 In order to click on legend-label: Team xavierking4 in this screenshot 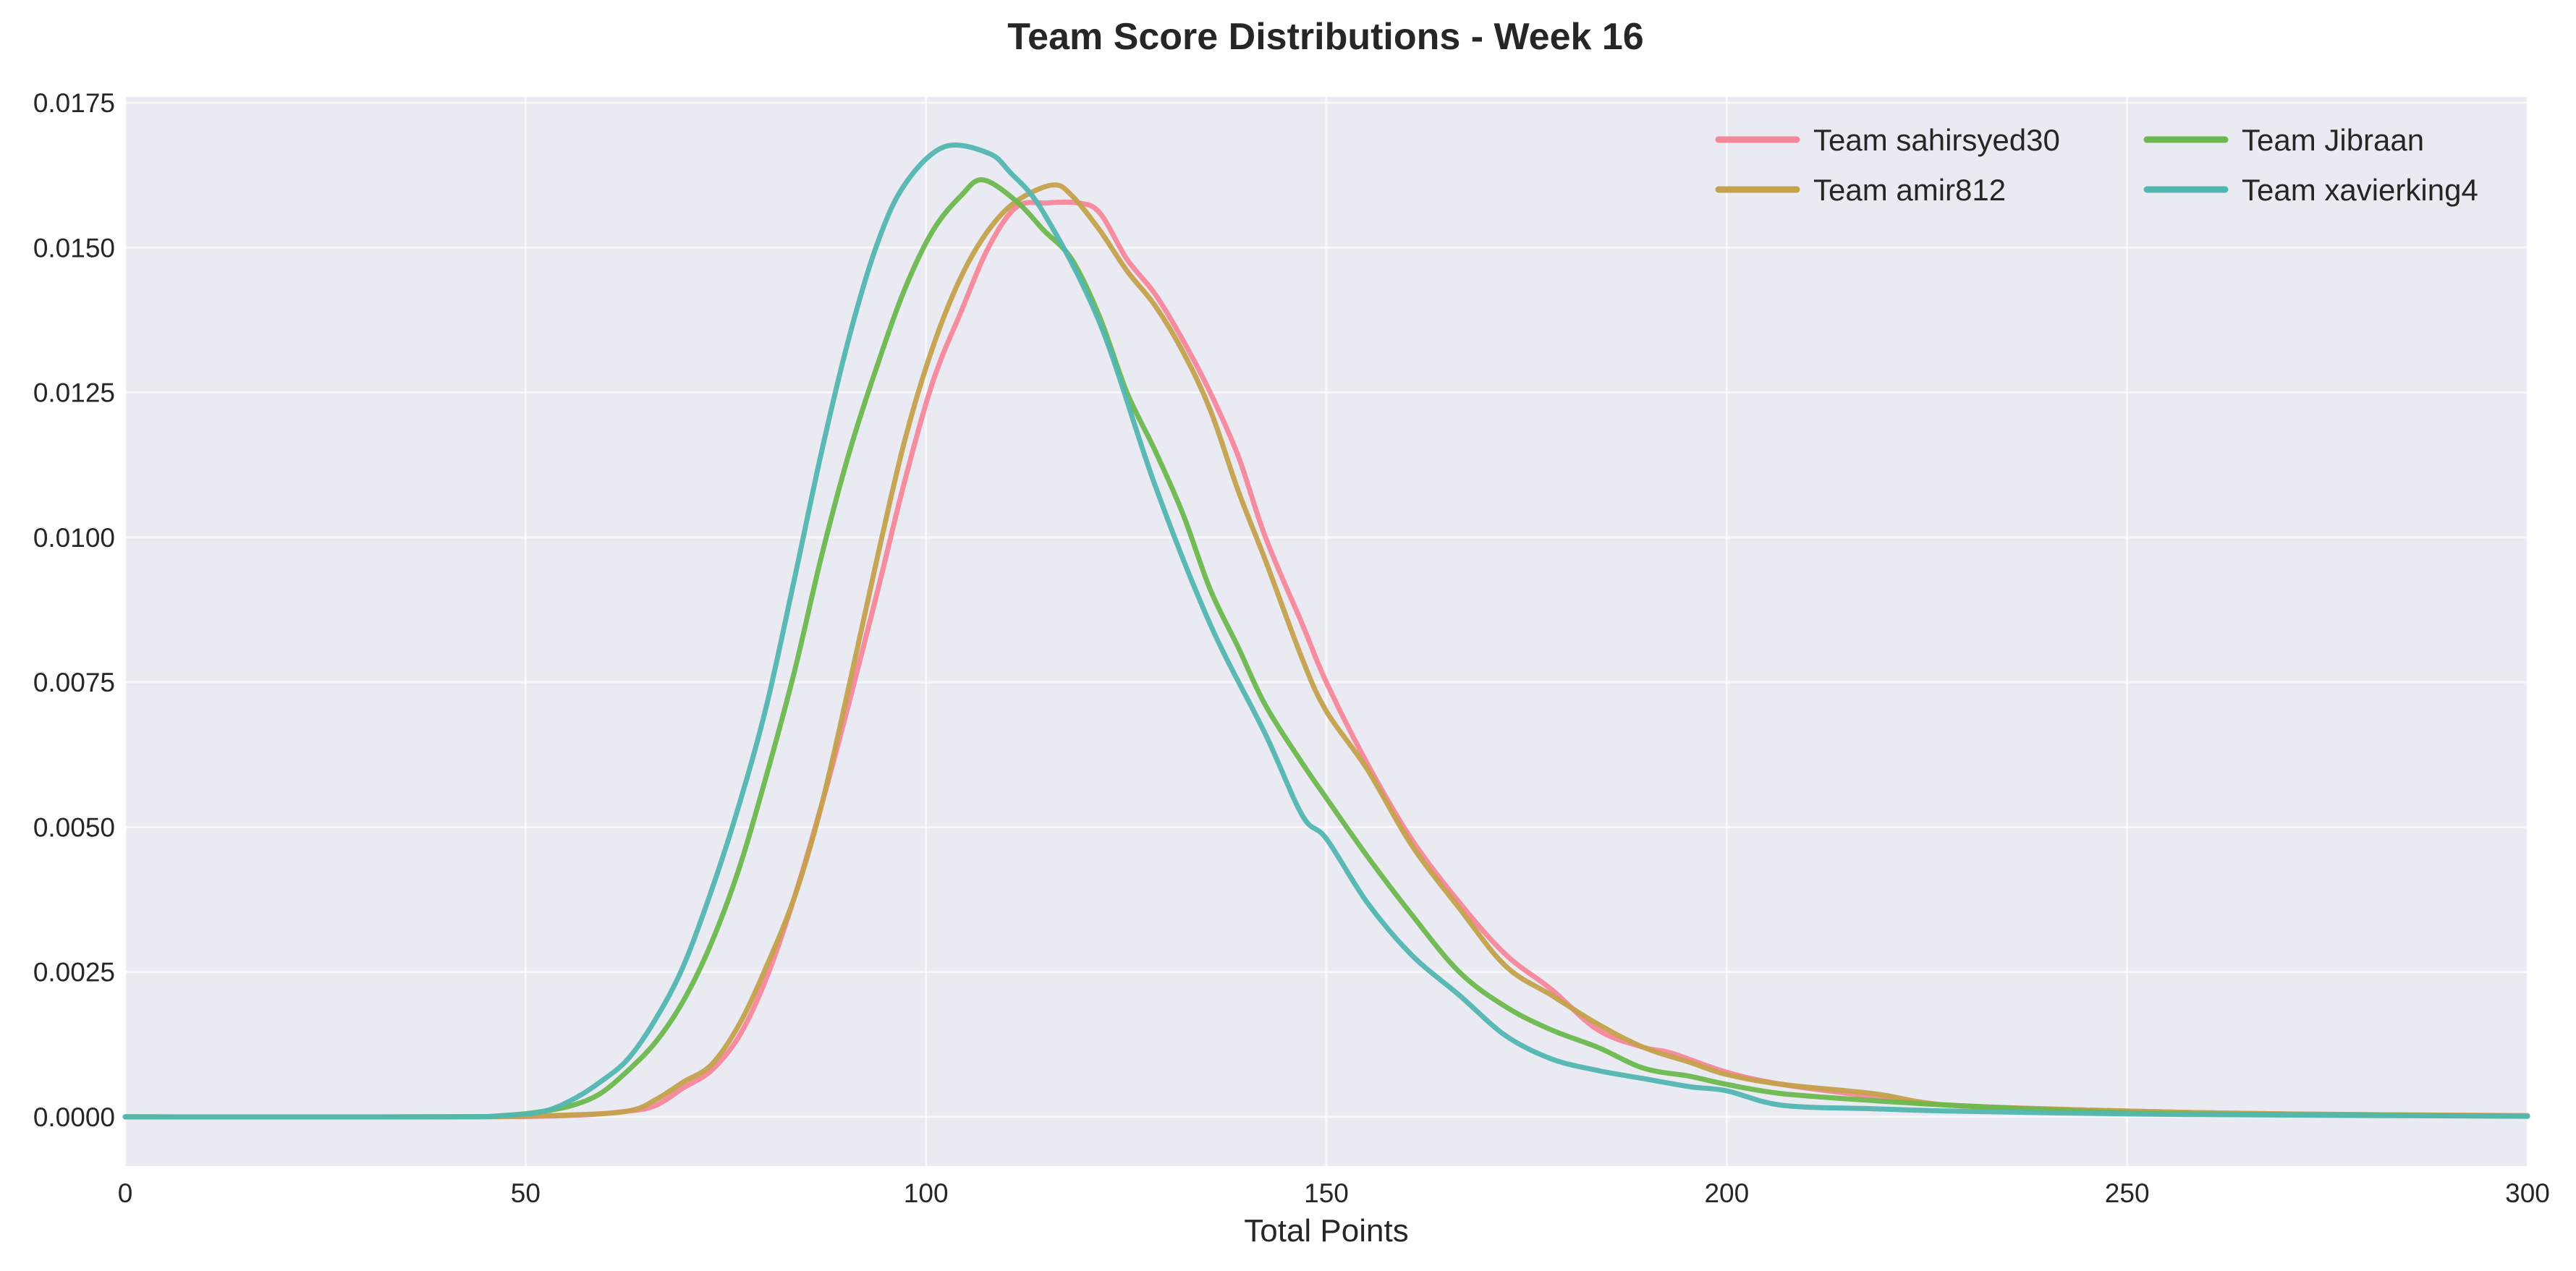, I will do `click(2360, 190)`.